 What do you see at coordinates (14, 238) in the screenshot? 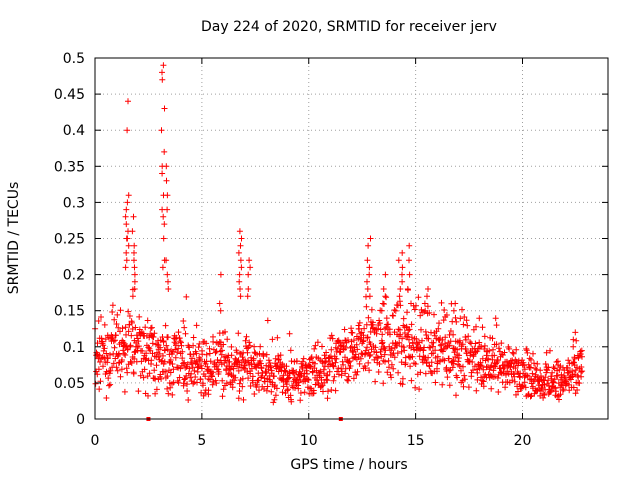
I see `y-axis-label: SRMTID / TECUs` at bounding box center [14, 238].